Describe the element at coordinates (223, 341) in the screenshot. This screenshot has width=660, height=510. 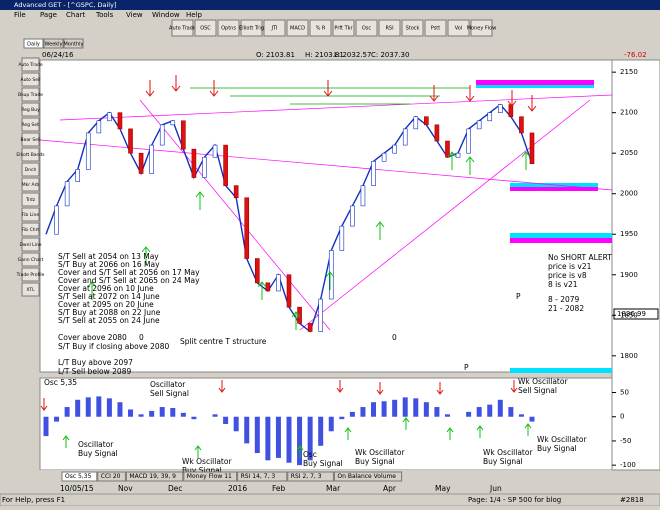
I see `structure-note: Split centre T structure` at that location.